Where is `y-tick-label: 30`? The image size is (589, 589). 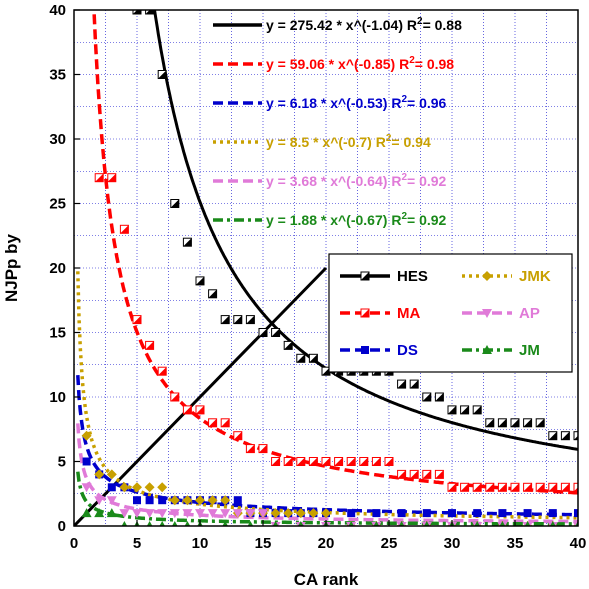 y-tick-label: 30 is located at coordinates (57, 139).